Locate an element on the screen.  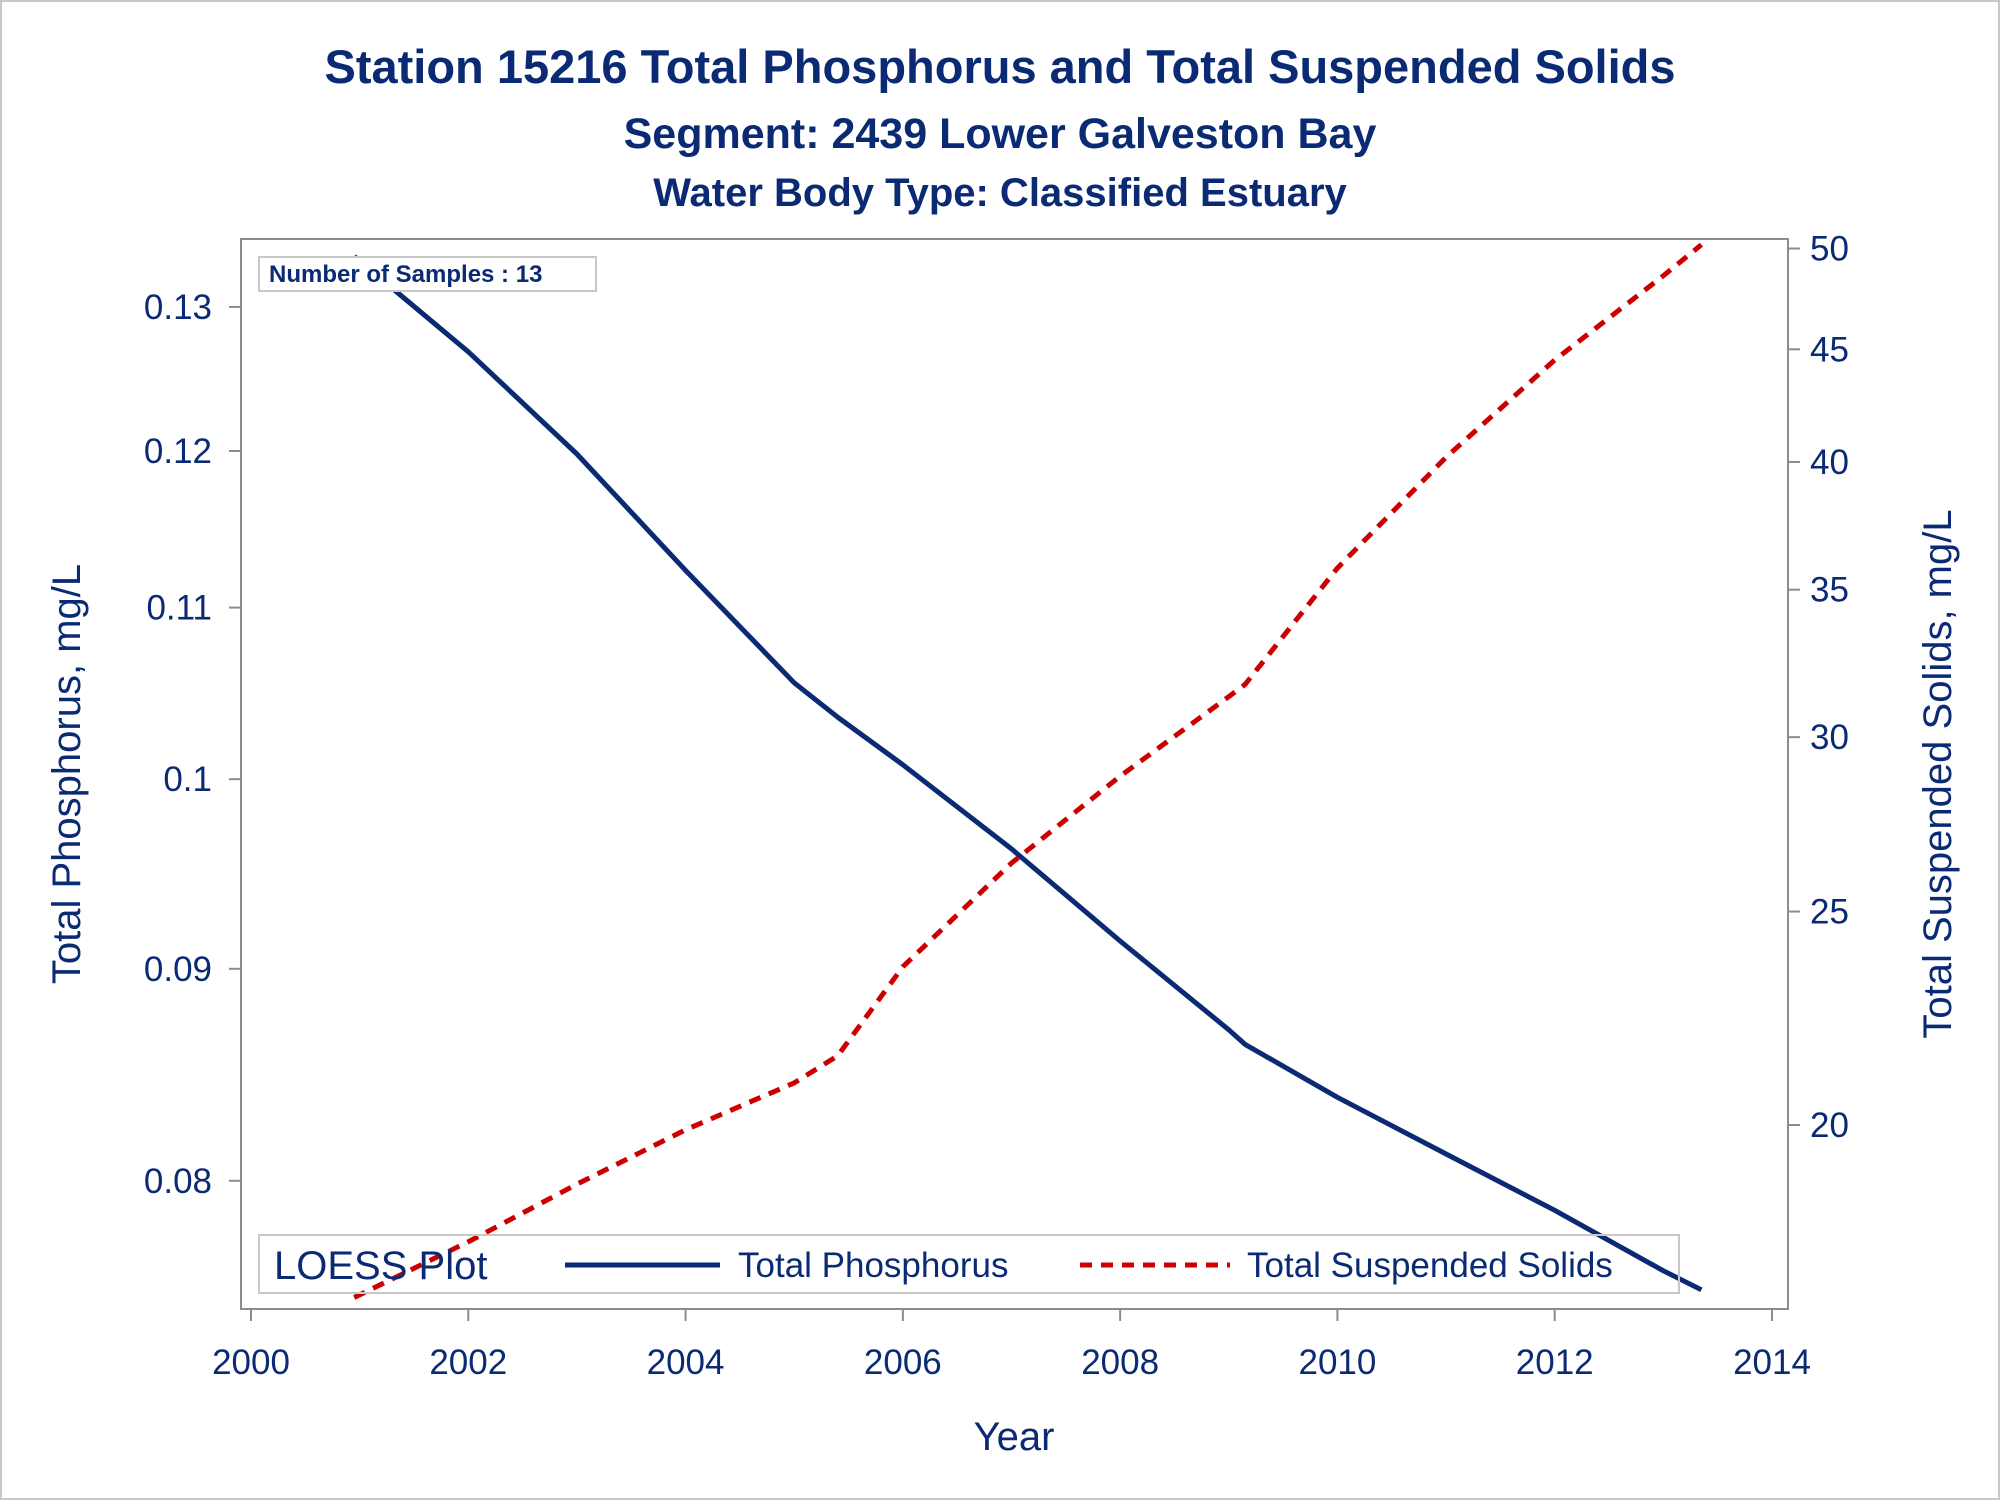
x-tick-label: 2002 is located at coordinates (468, 1362).